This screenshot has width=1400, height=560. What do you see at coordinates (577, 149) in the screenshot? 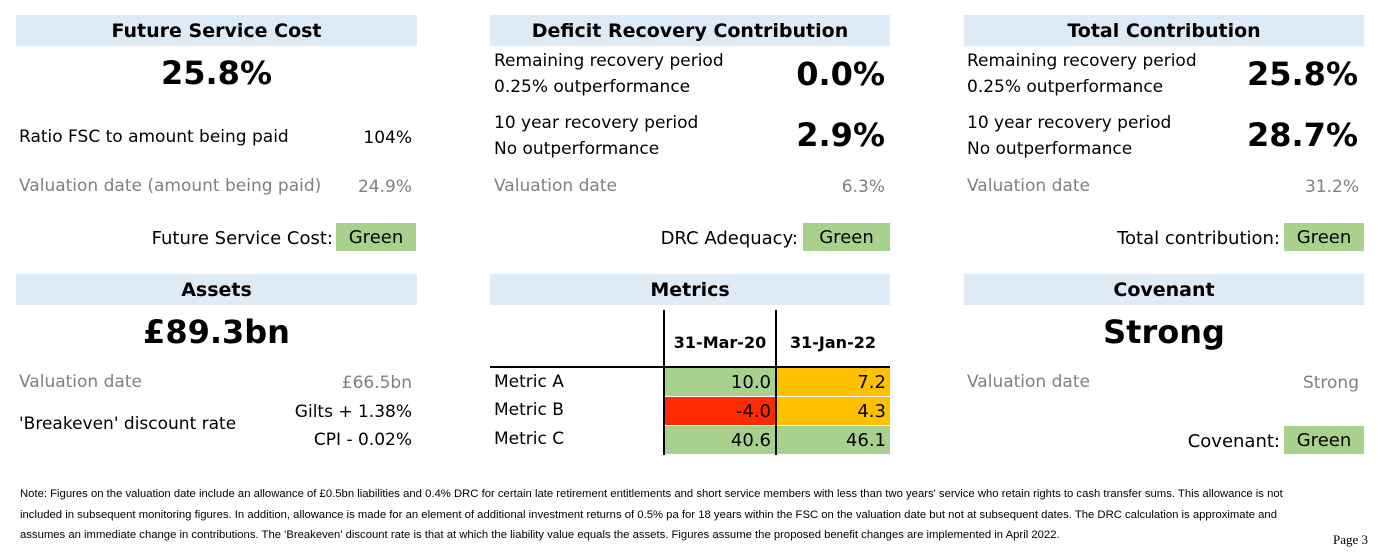
I see `drc-row2-line2: No outperformance` at bounding box center [577, 149].